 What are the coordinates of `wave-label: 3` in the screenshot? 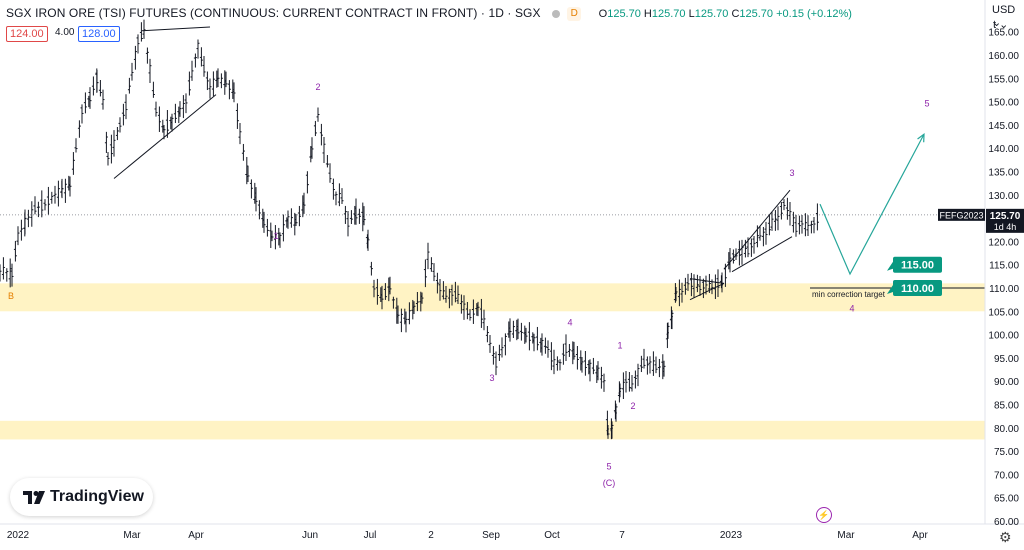 It's located at (791, 173).